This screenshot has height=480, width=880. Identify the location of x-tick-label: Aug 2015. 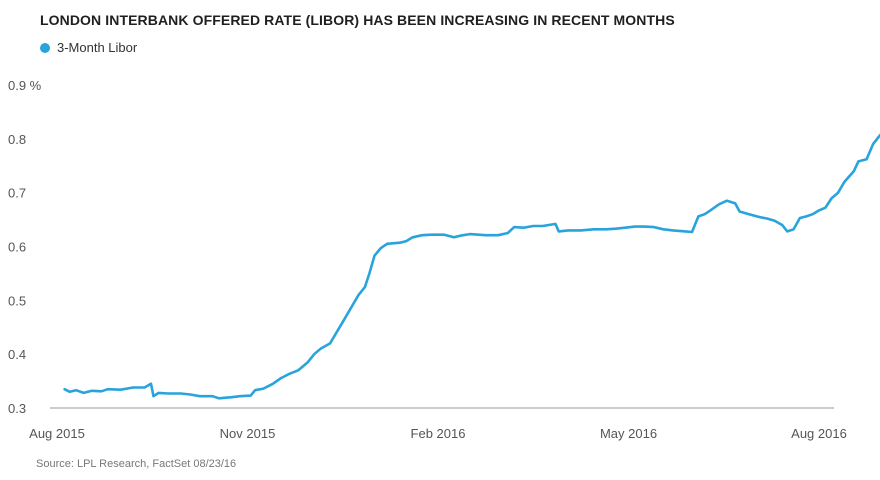
(57, 433).